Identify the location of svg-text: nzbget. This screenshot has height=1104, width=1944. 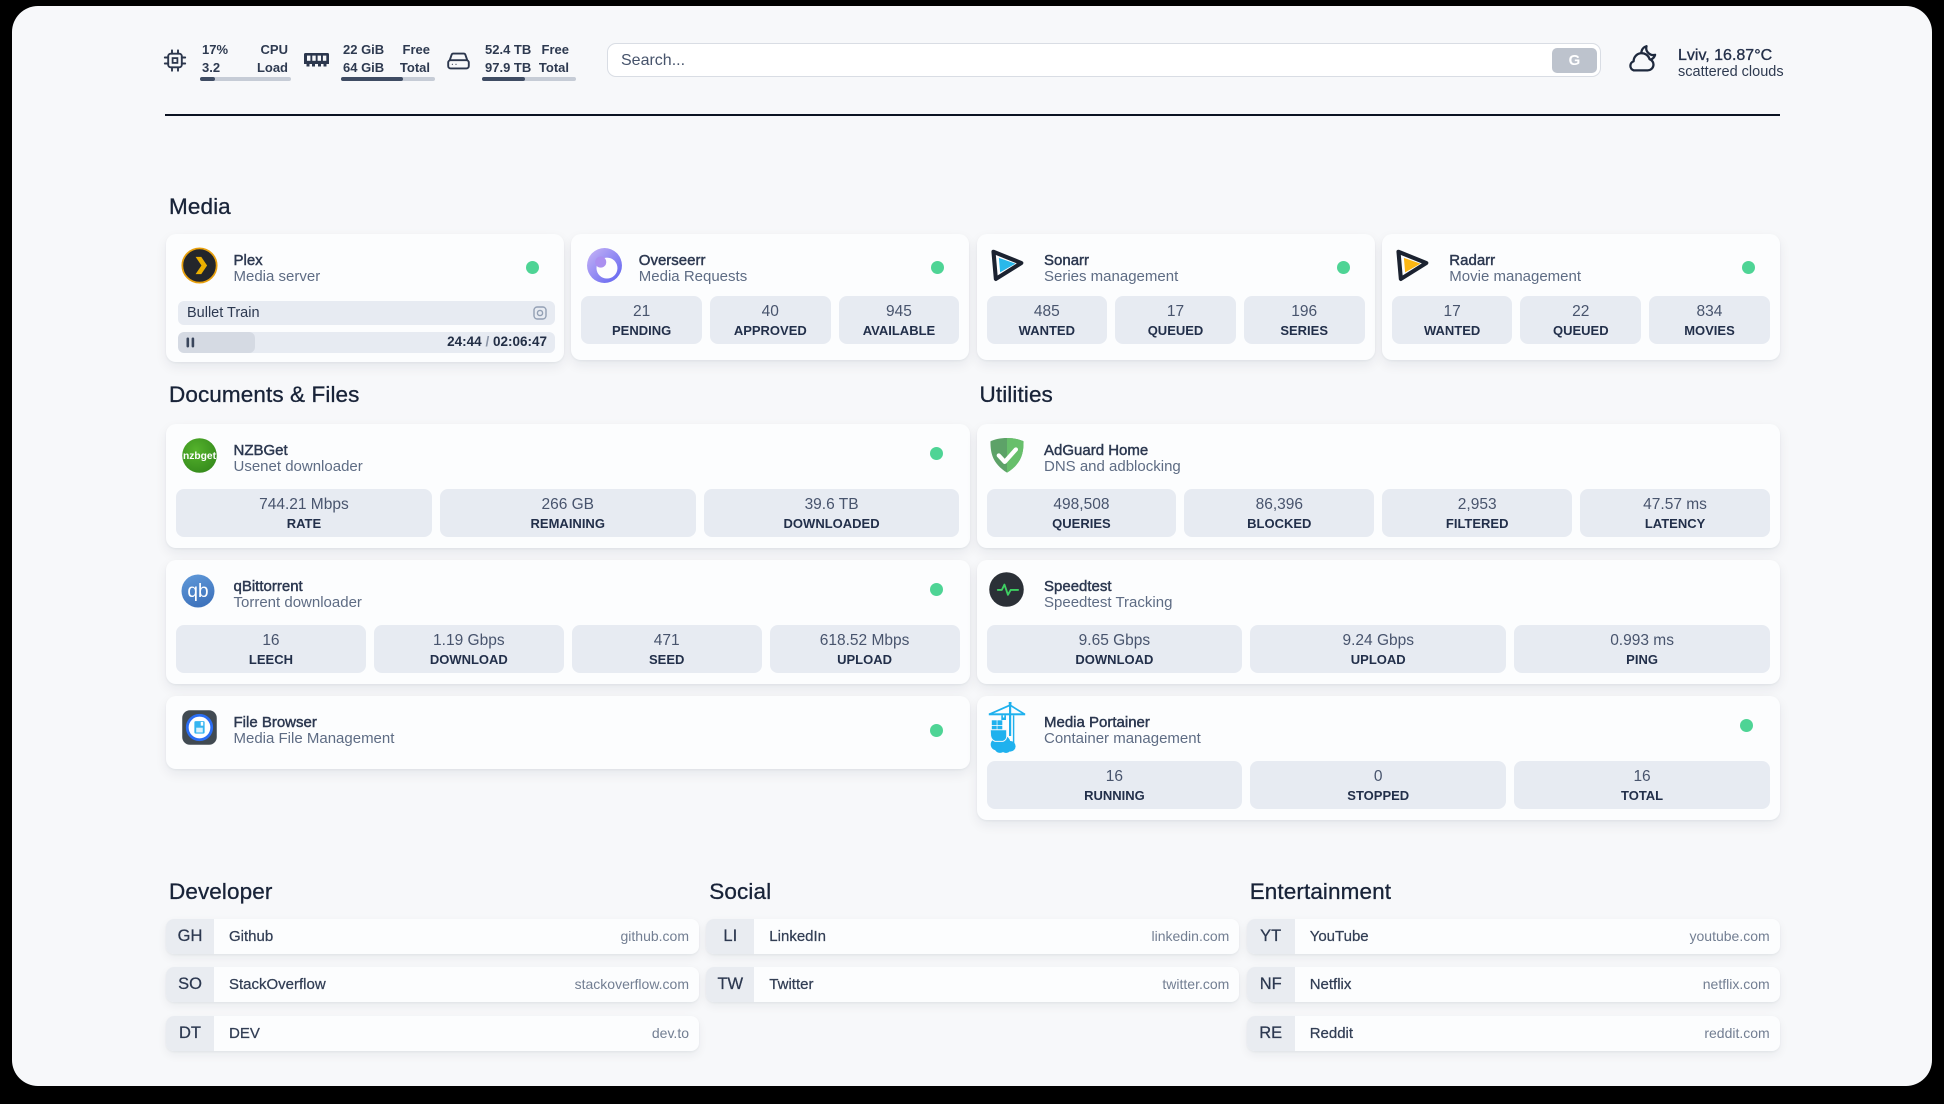
(200, 456).